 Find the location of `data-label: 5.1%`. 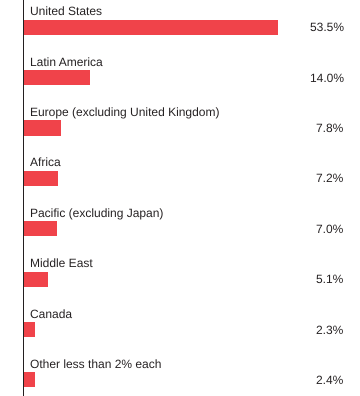

data-label: 5.1% is located at coordinates (330, 279).